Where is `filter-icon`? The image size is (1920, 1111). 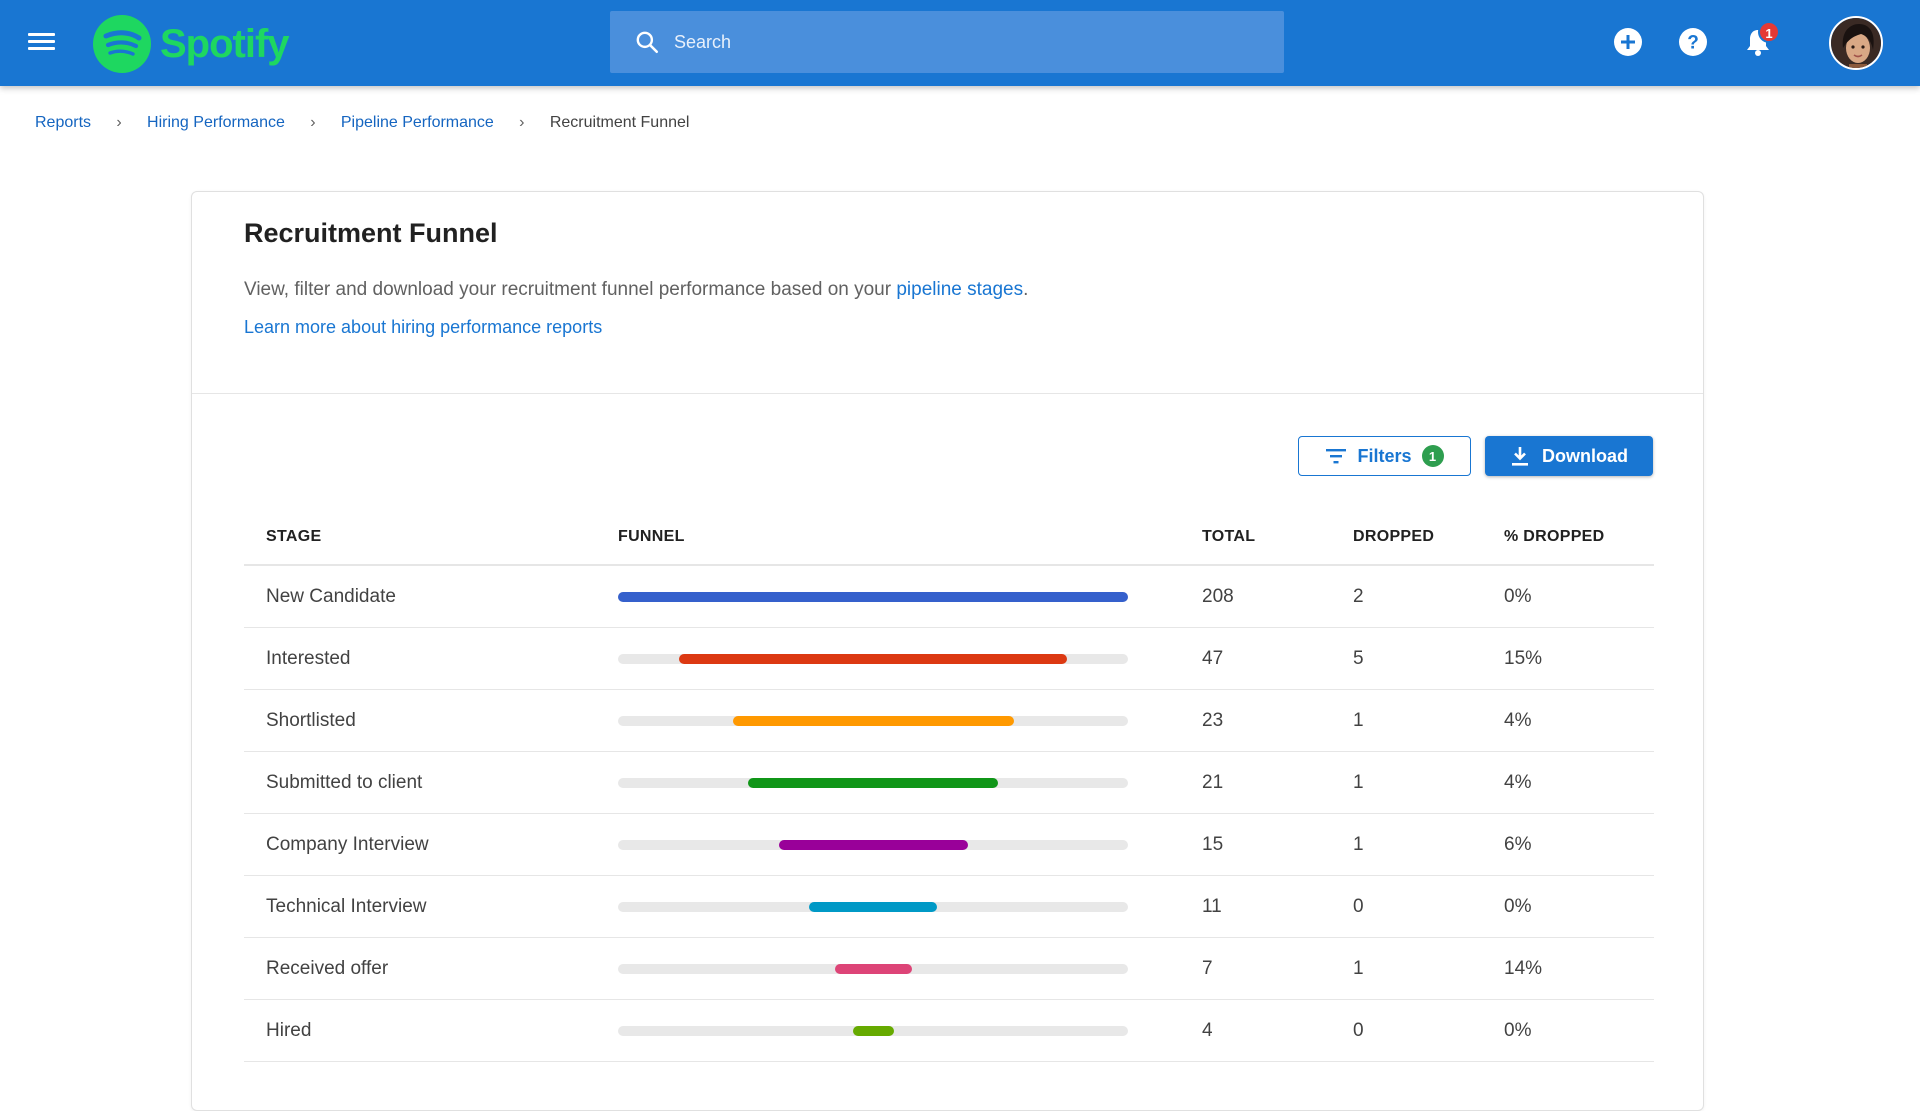
filter-icon is located at coordinates (1336, 456).